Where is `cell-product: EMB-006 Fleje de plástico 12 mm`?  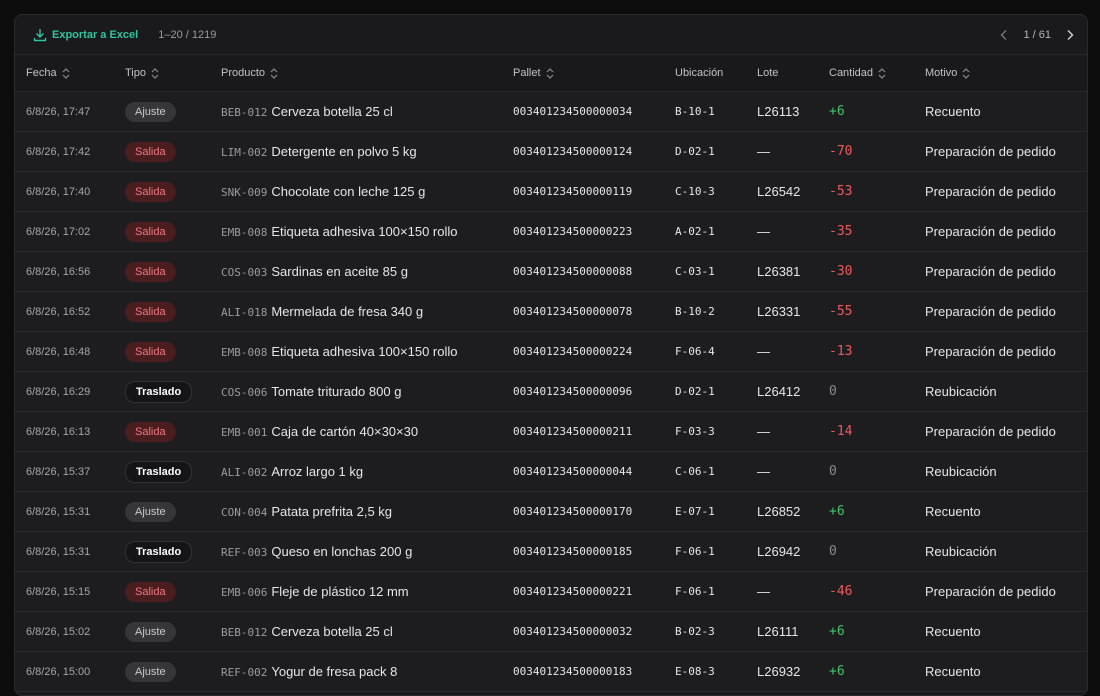
cell-product: EMB-006 Fleje de plástico 12 mm is located at coordinates (367, 591).